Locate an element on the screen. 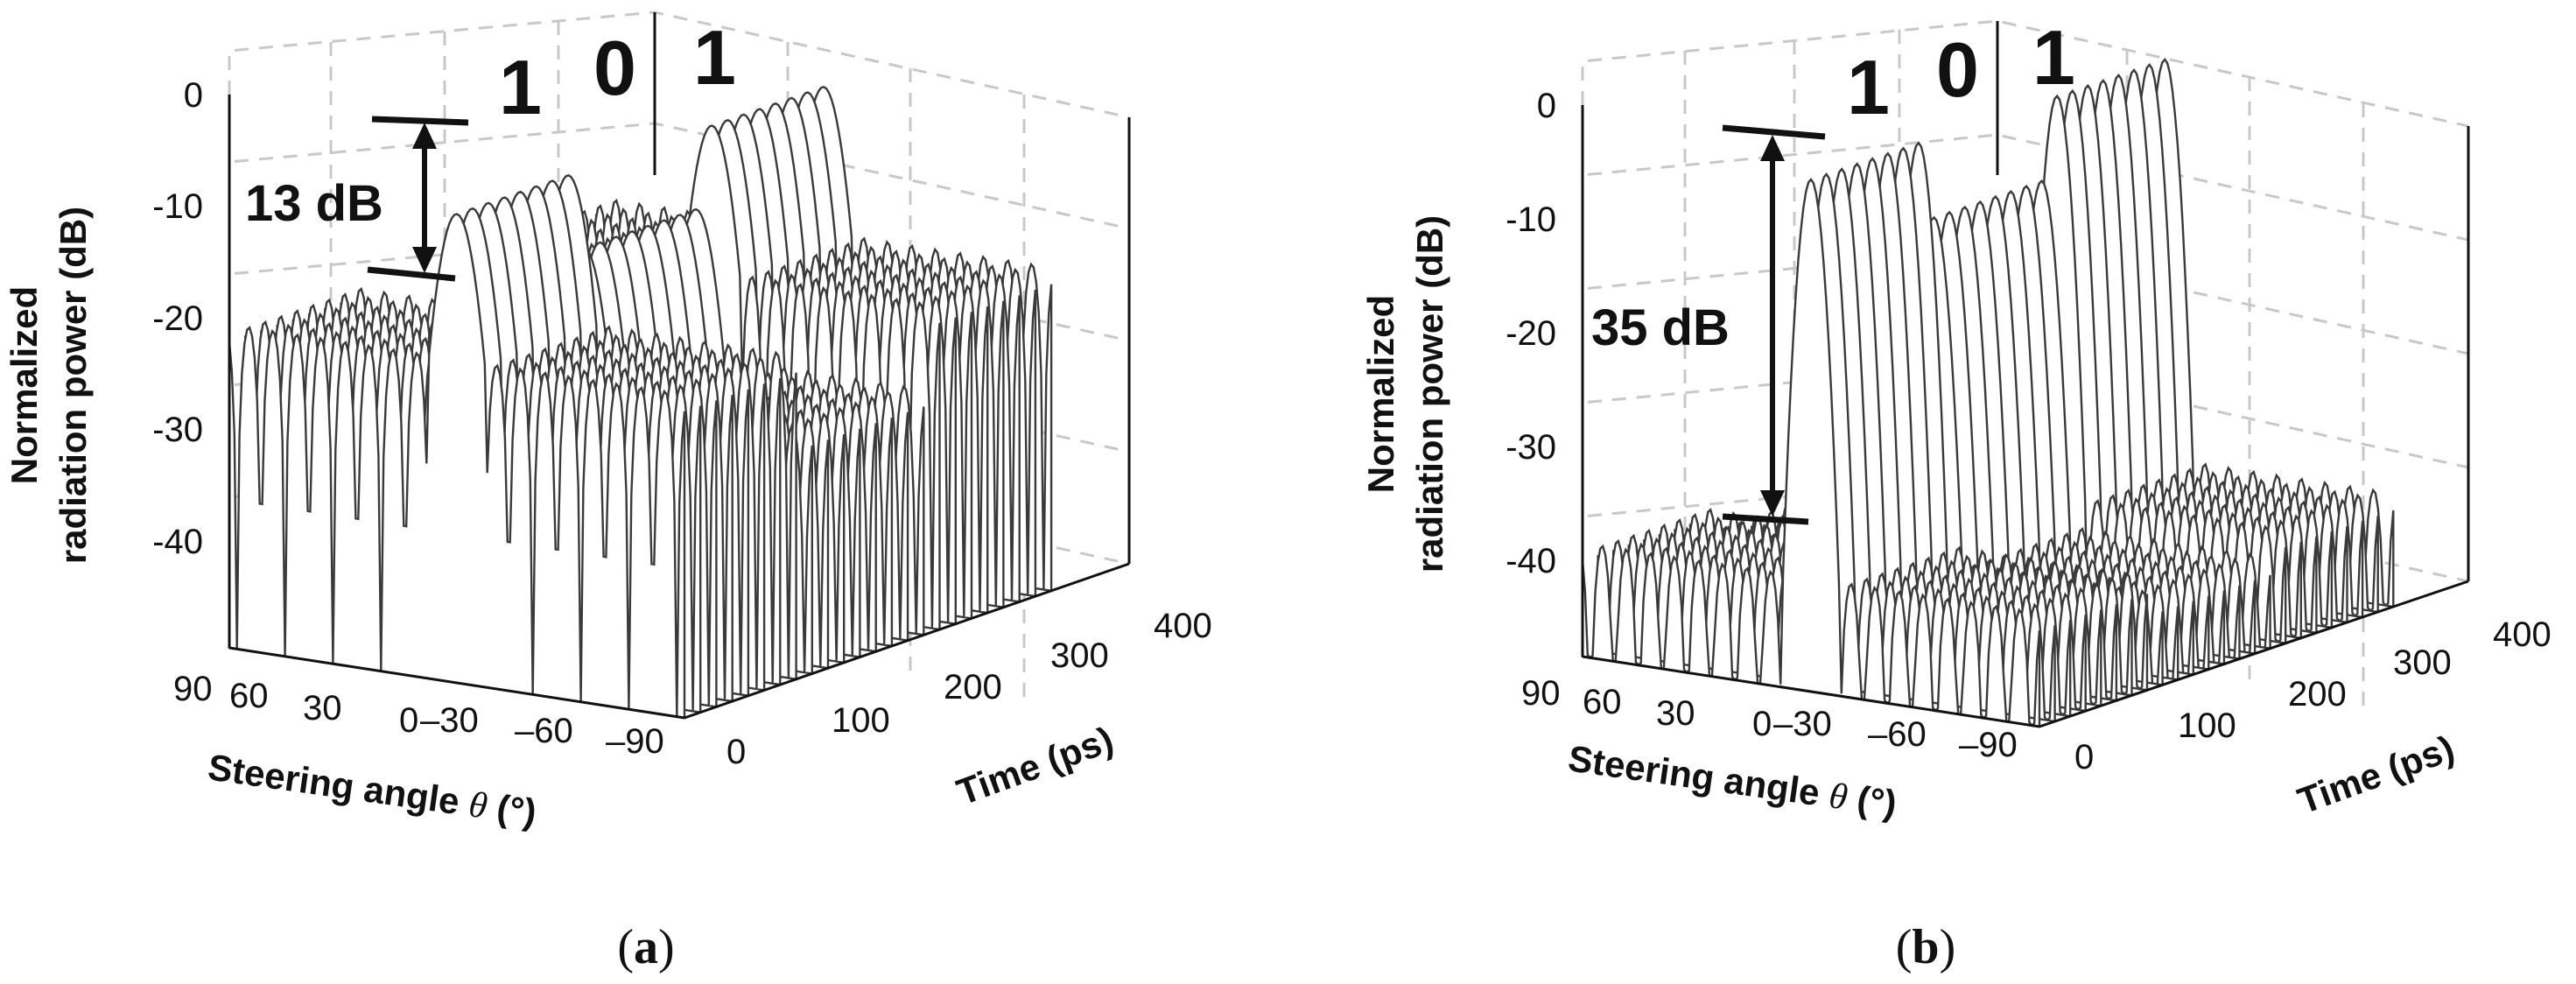  panel-label: (b) is located at coordinates (1925, 947).